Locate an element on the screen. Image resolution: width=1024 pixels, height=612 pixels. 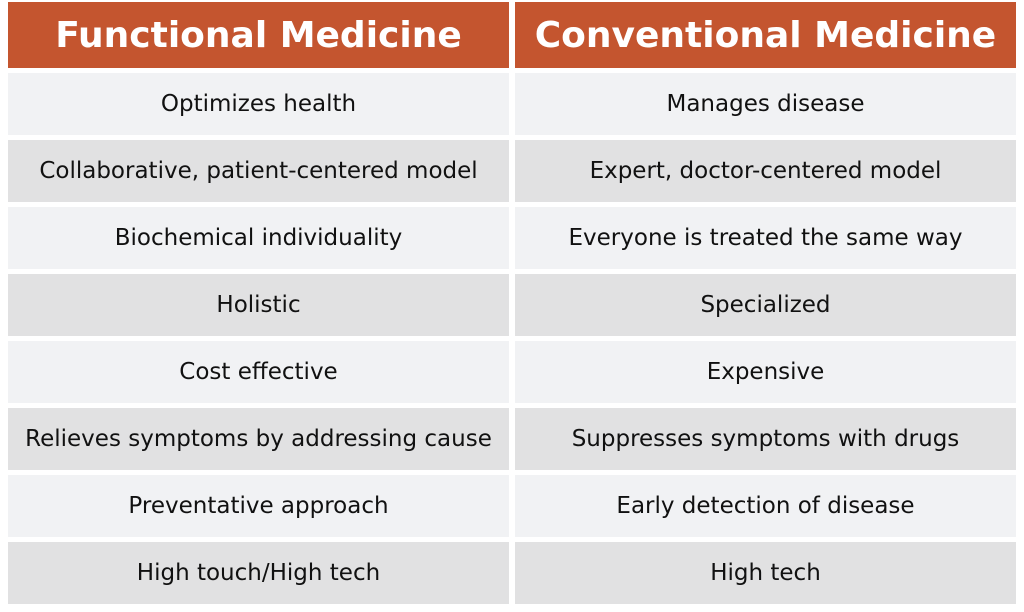
table-row-cell: Relieves symptoms by addressing cause is located at coordinates (258, 439).